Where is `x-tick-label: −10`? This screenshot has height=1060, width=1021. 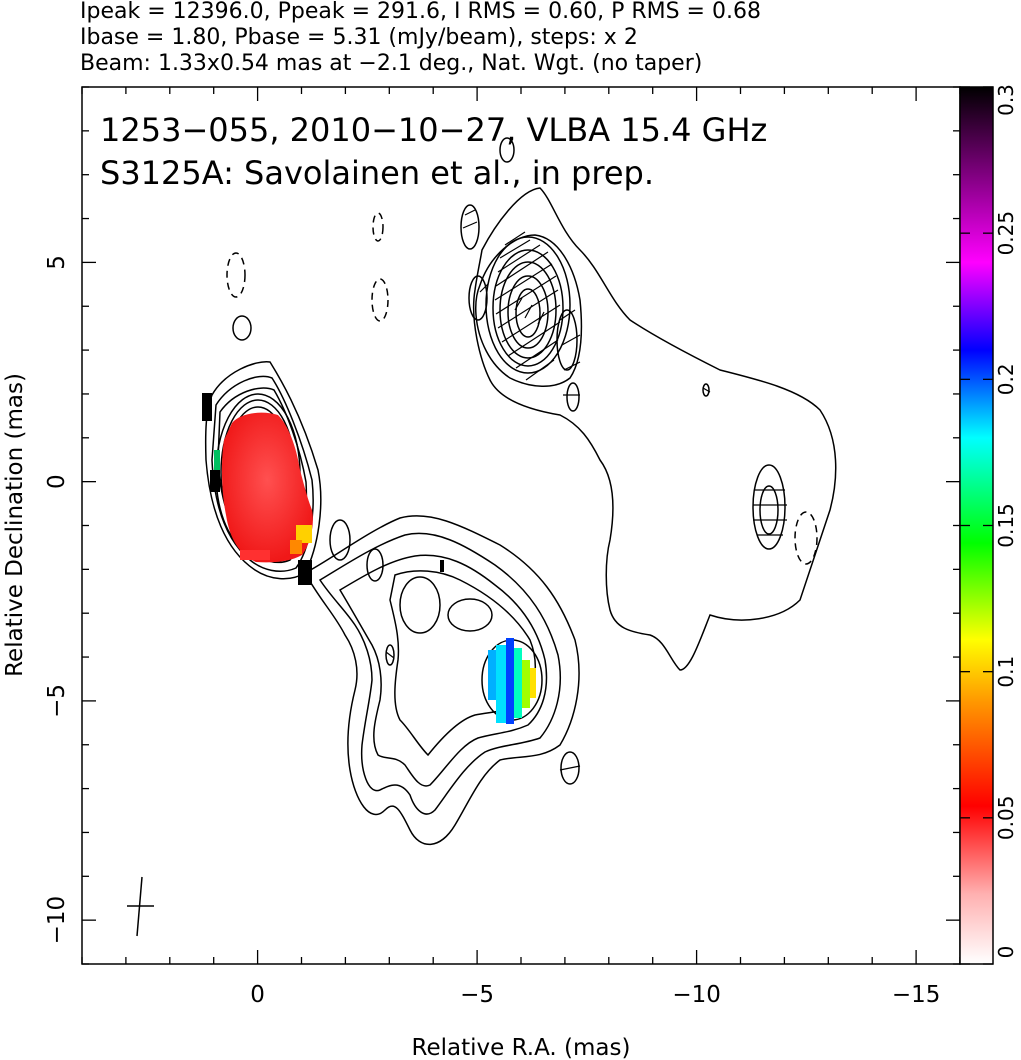 x-tick-label: −10 is located at coordinates (696, 995).